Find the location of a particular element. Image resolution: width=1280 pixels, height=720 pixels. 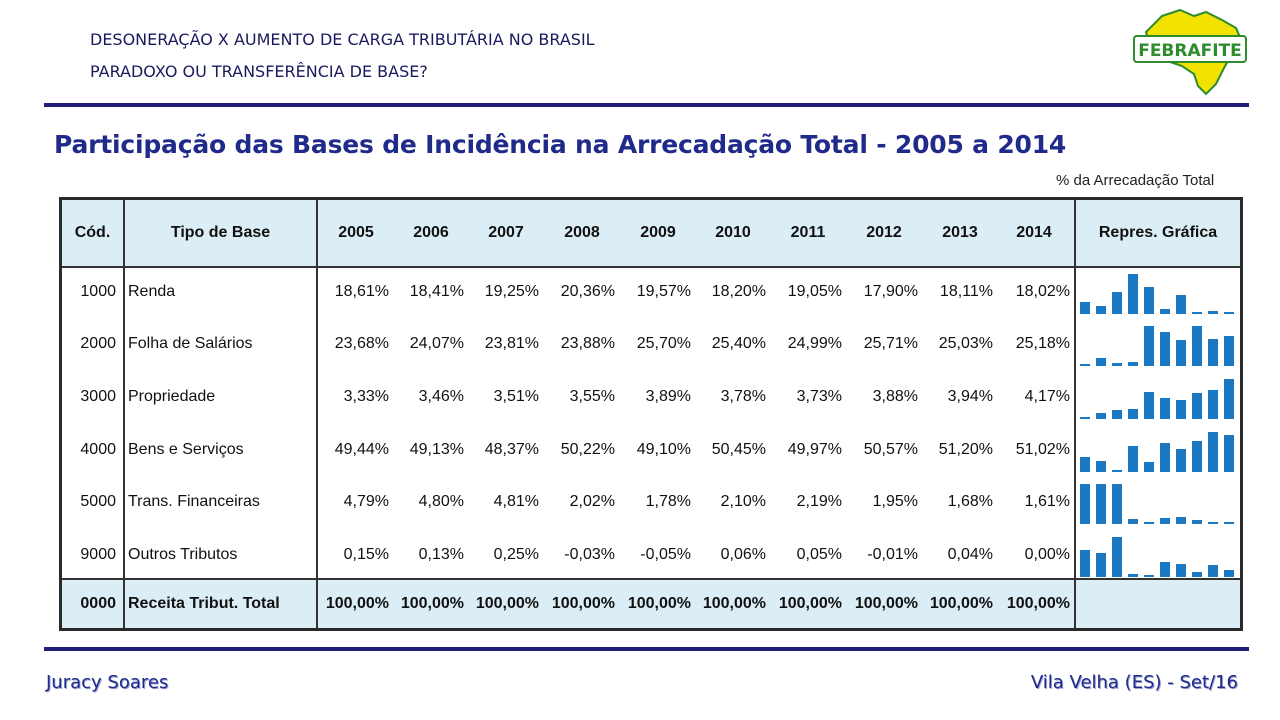

logo-text: FEBRAFITE is located at coordinates (1190, 51).